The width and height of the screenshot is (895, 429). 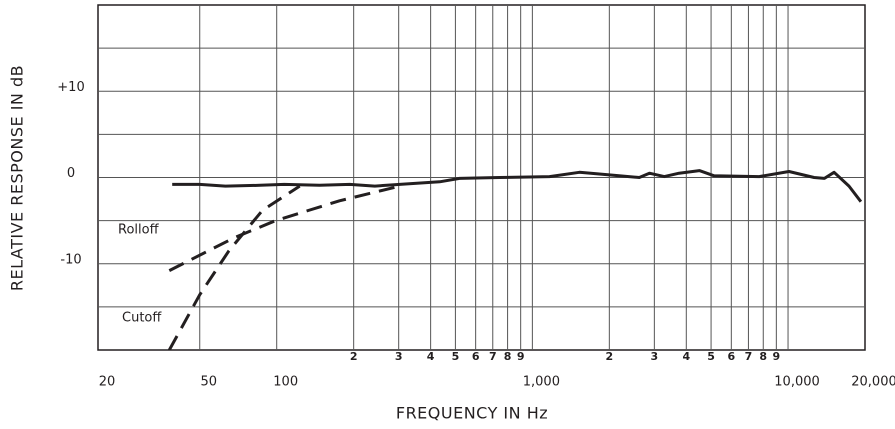 I want to click on x-axis-label: FREQUENCY IN Hz, so click(x=472, y=413).